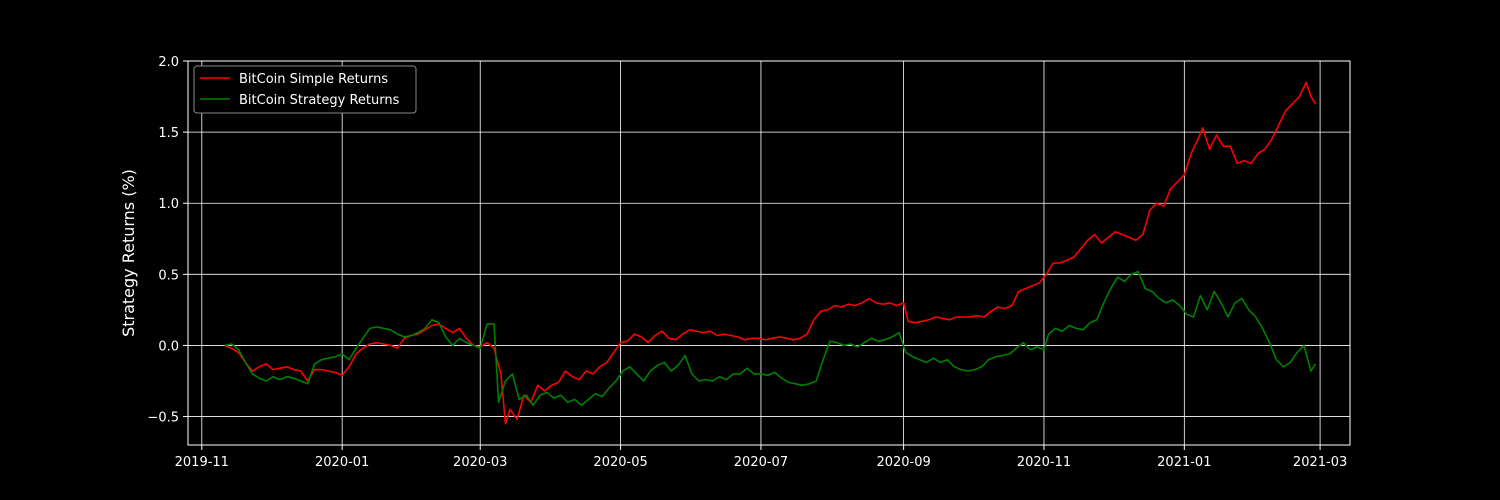 The height and width of the screenshot is (500, 1500). I want to click on x-tick-label: 2021-03, so click(1320, 462).